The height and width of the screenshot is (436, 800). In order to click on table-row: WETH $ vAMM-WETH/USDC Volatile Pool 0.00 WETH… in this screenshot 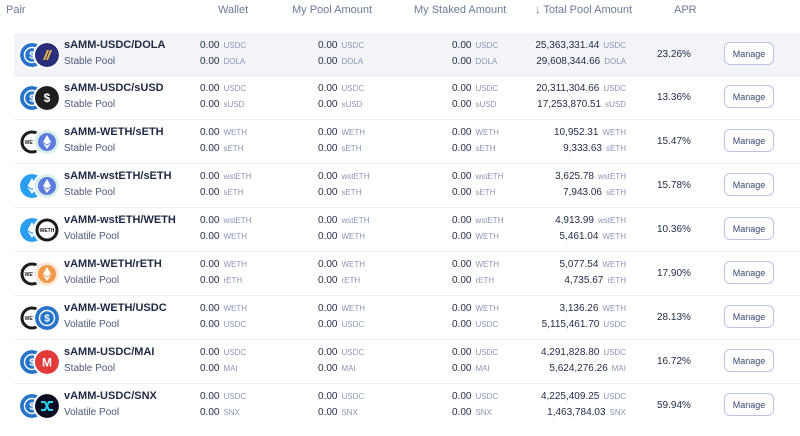, I will do `click(407, 318)`.